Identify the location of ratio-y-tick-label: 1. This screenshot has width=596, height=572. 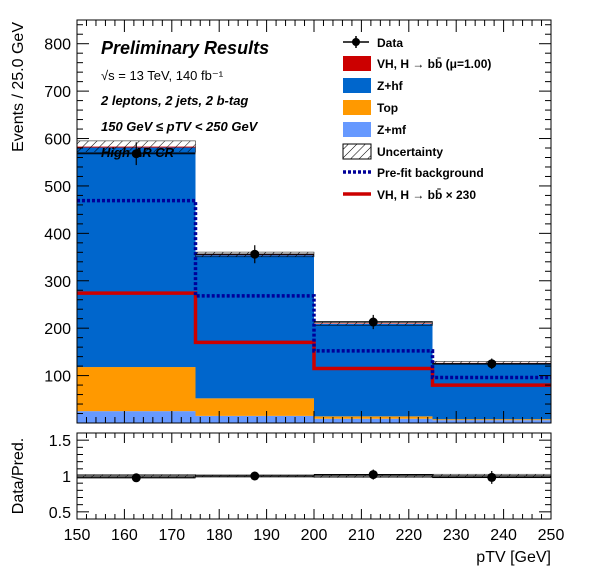
(66, 477).